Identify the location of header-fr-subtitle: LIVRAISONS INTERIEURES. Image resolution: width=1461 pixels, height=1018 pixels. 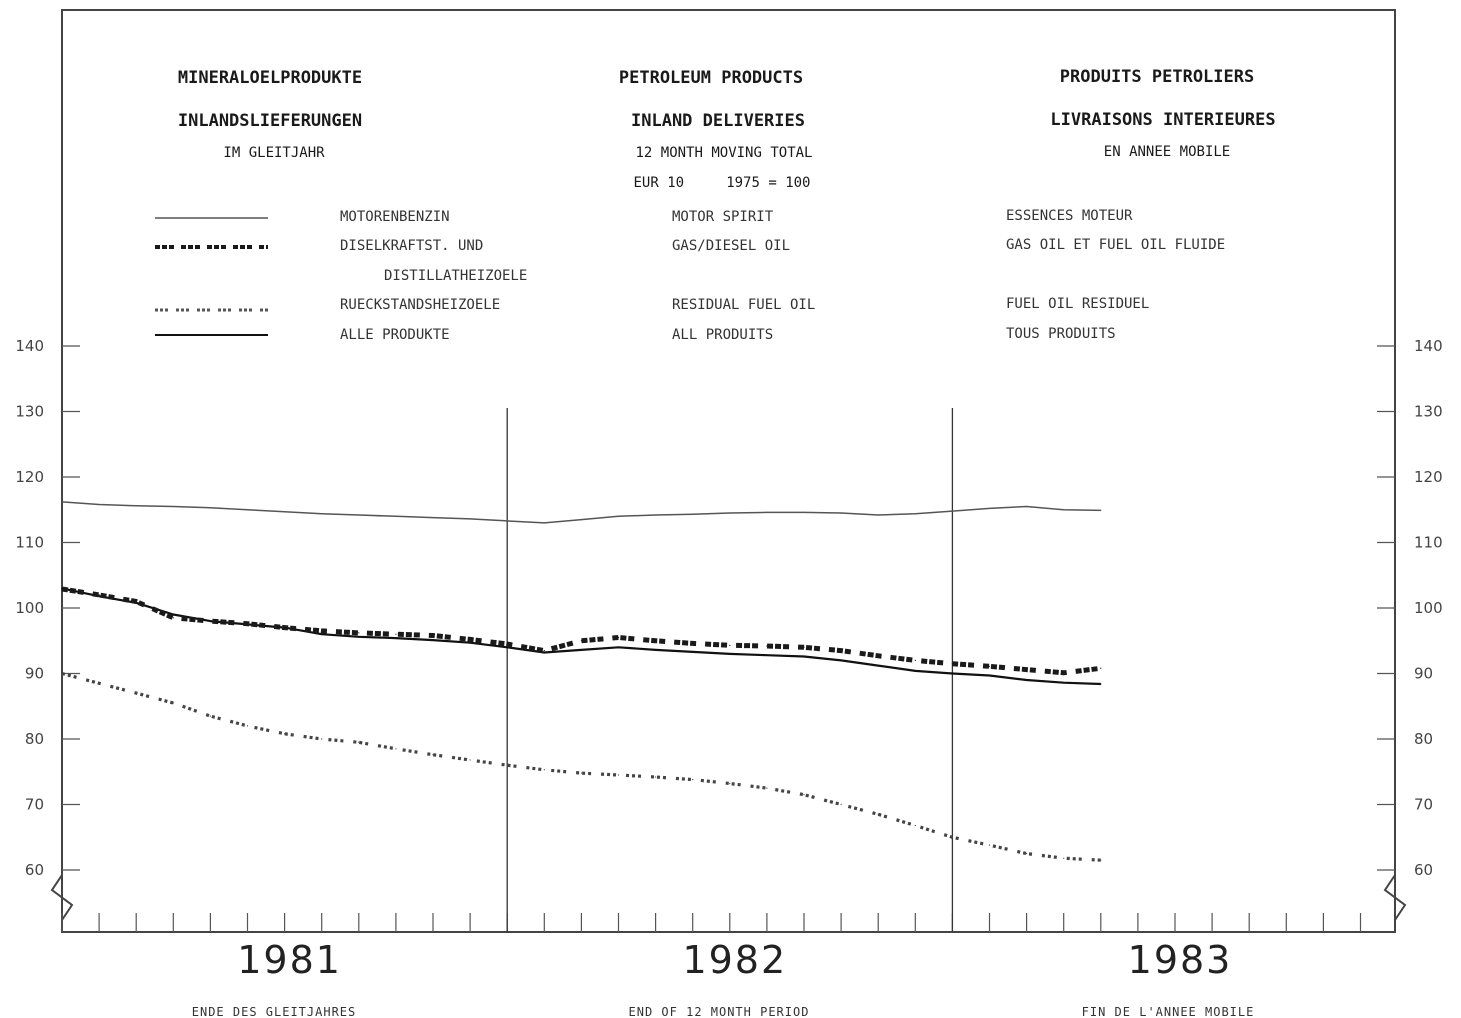
(1162, 120).